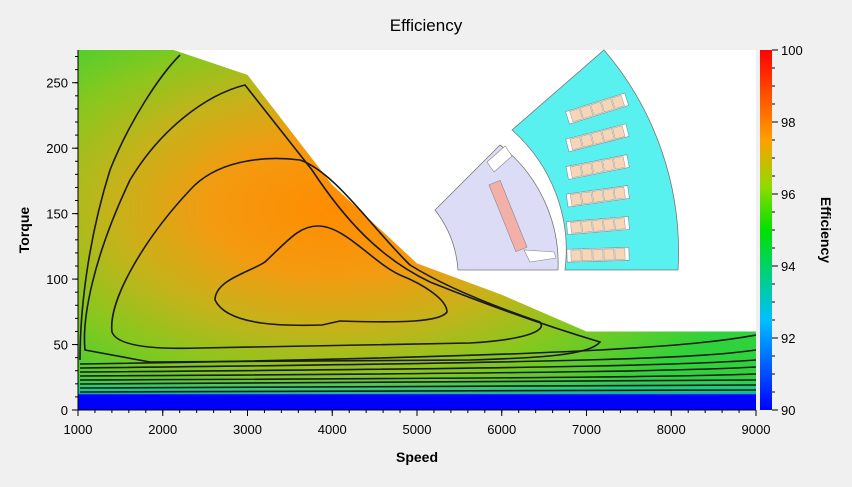  What do you see at coordinates (788, 266) in the screenshot?
I see `colorbar-tick-label: 94` at bounding box center [788, 266].